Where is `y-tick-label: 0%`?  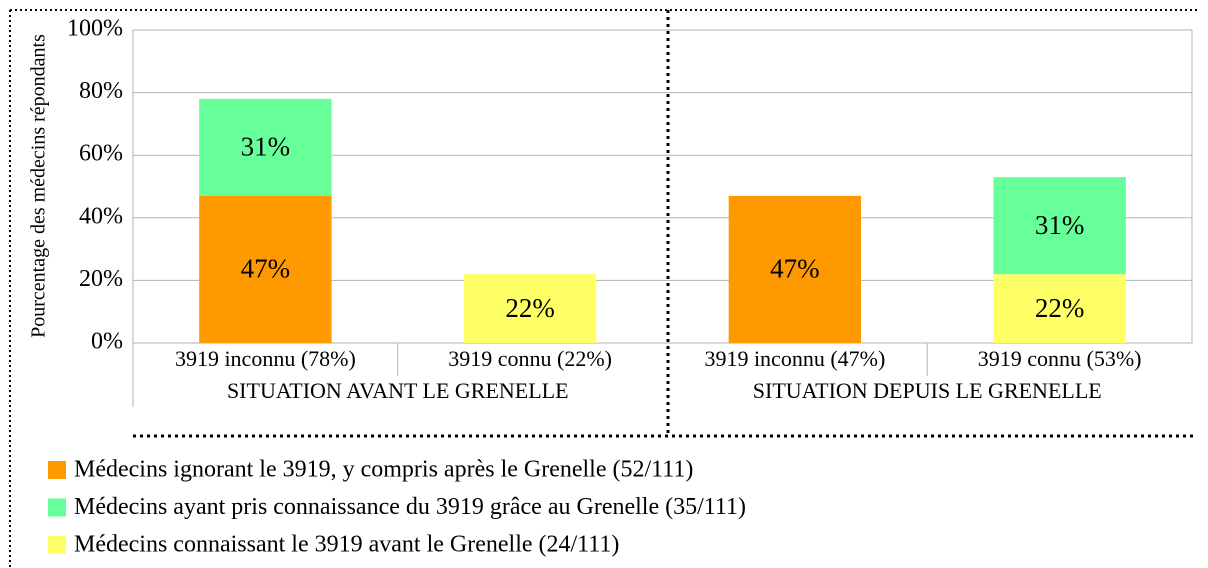
y-tick-label: 0% is located at coordinates (107, 342).